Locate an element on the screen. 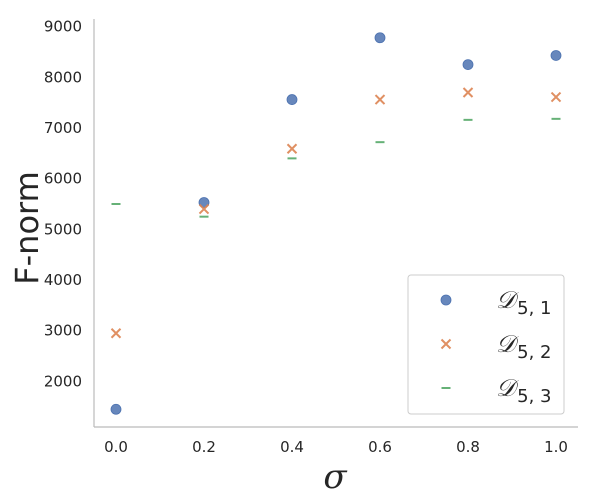  y-tick-label: 8000 is located at coordinates (63, 77).